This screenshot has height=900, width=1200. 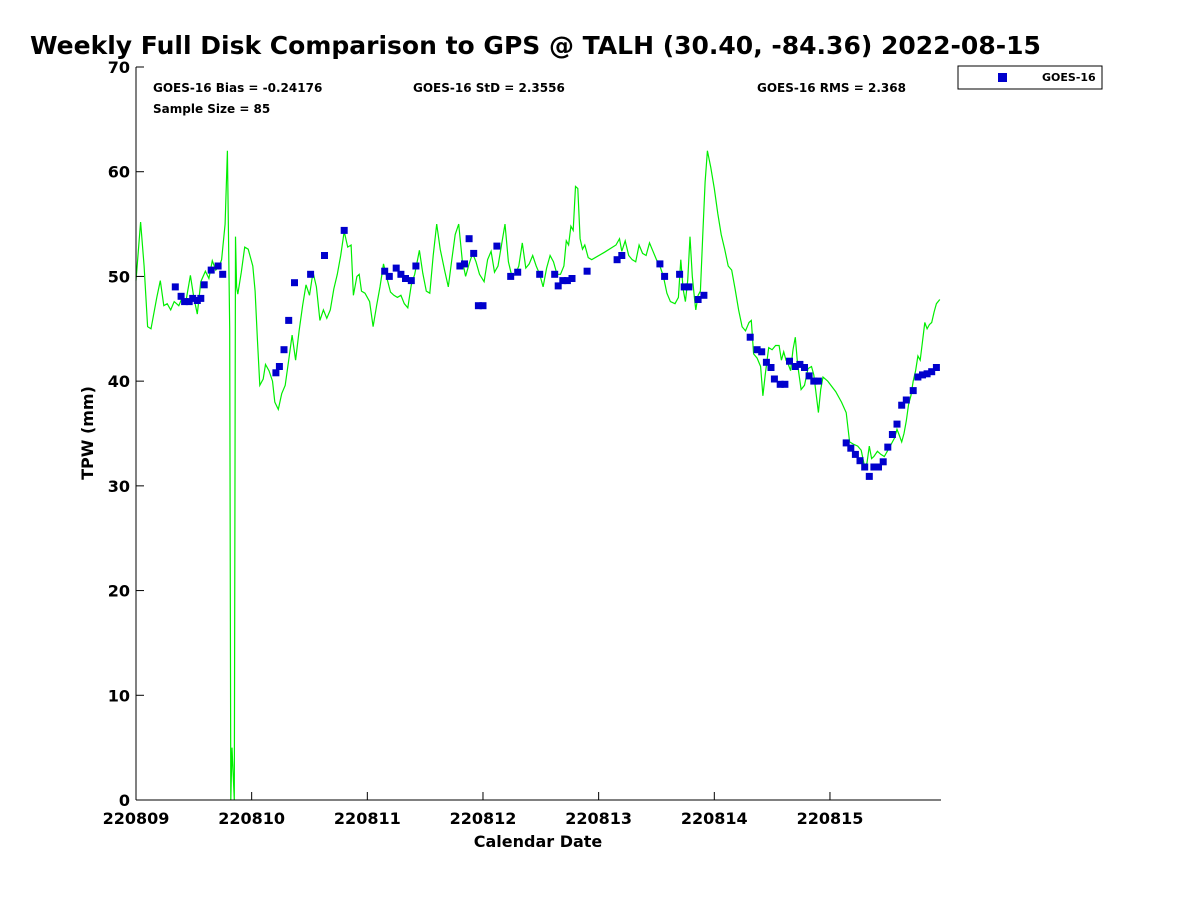 I want to click on y-tick-label: 0, so click(x=124, y=800).